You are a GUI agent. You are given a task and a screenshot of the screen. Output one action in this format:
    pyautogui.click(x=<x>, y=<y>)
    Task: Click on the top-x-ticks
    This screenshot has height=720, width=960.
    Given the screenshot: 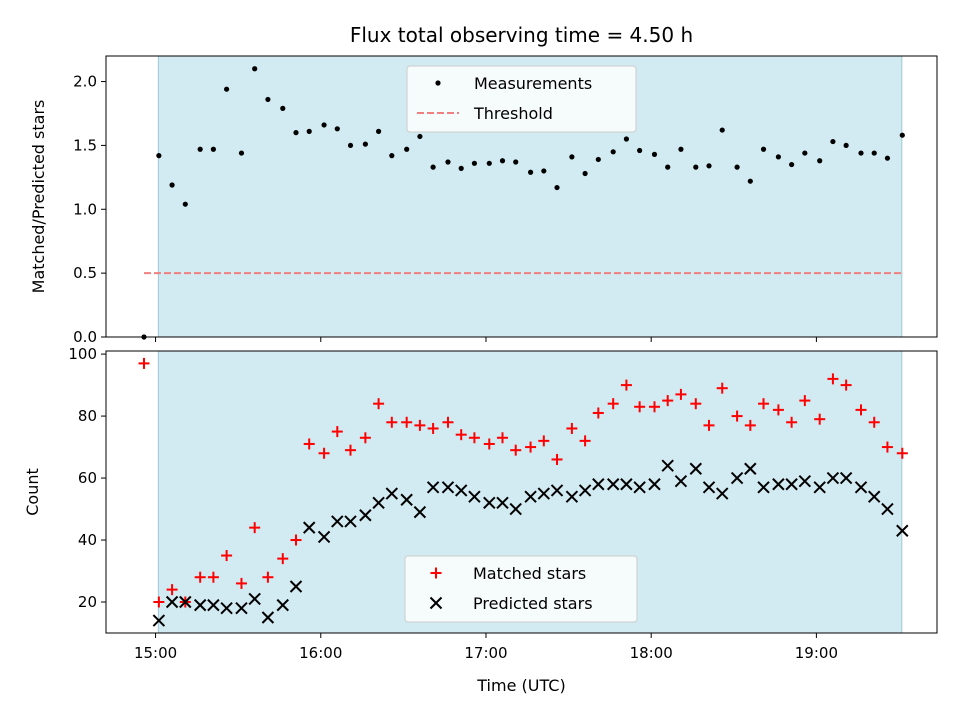 What is the action you would take?
    pyautogui.click(x=486, y=339)
    